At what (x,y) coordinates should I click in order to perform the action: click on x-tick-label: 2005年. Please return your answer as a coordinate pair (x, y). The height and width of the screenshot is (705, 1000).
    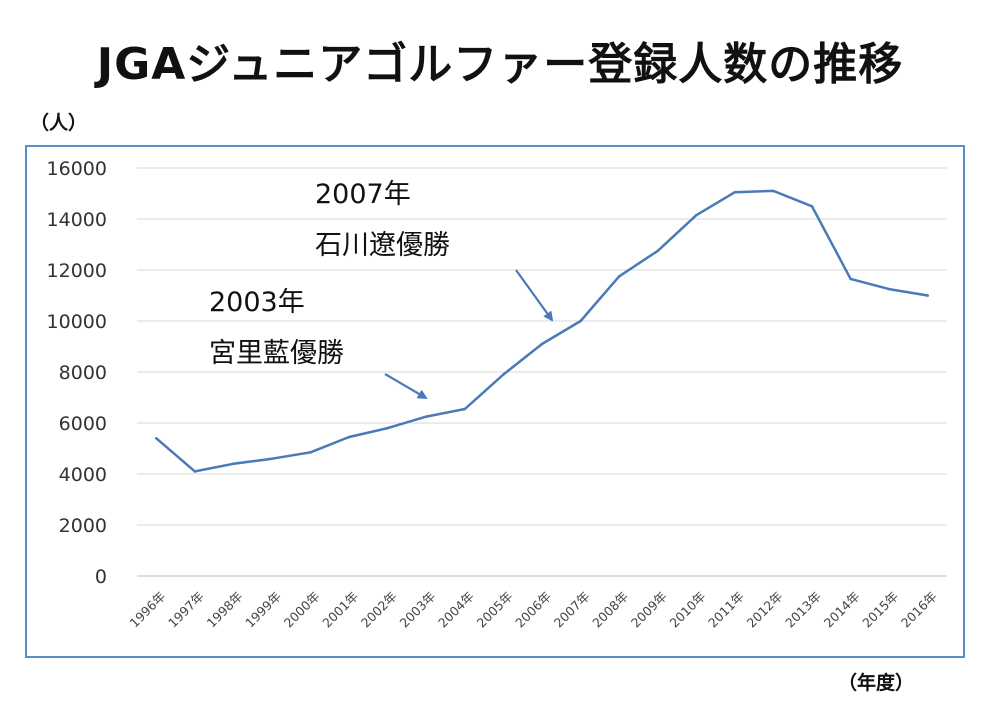
    Looking at the image, I should click on (495, 610).